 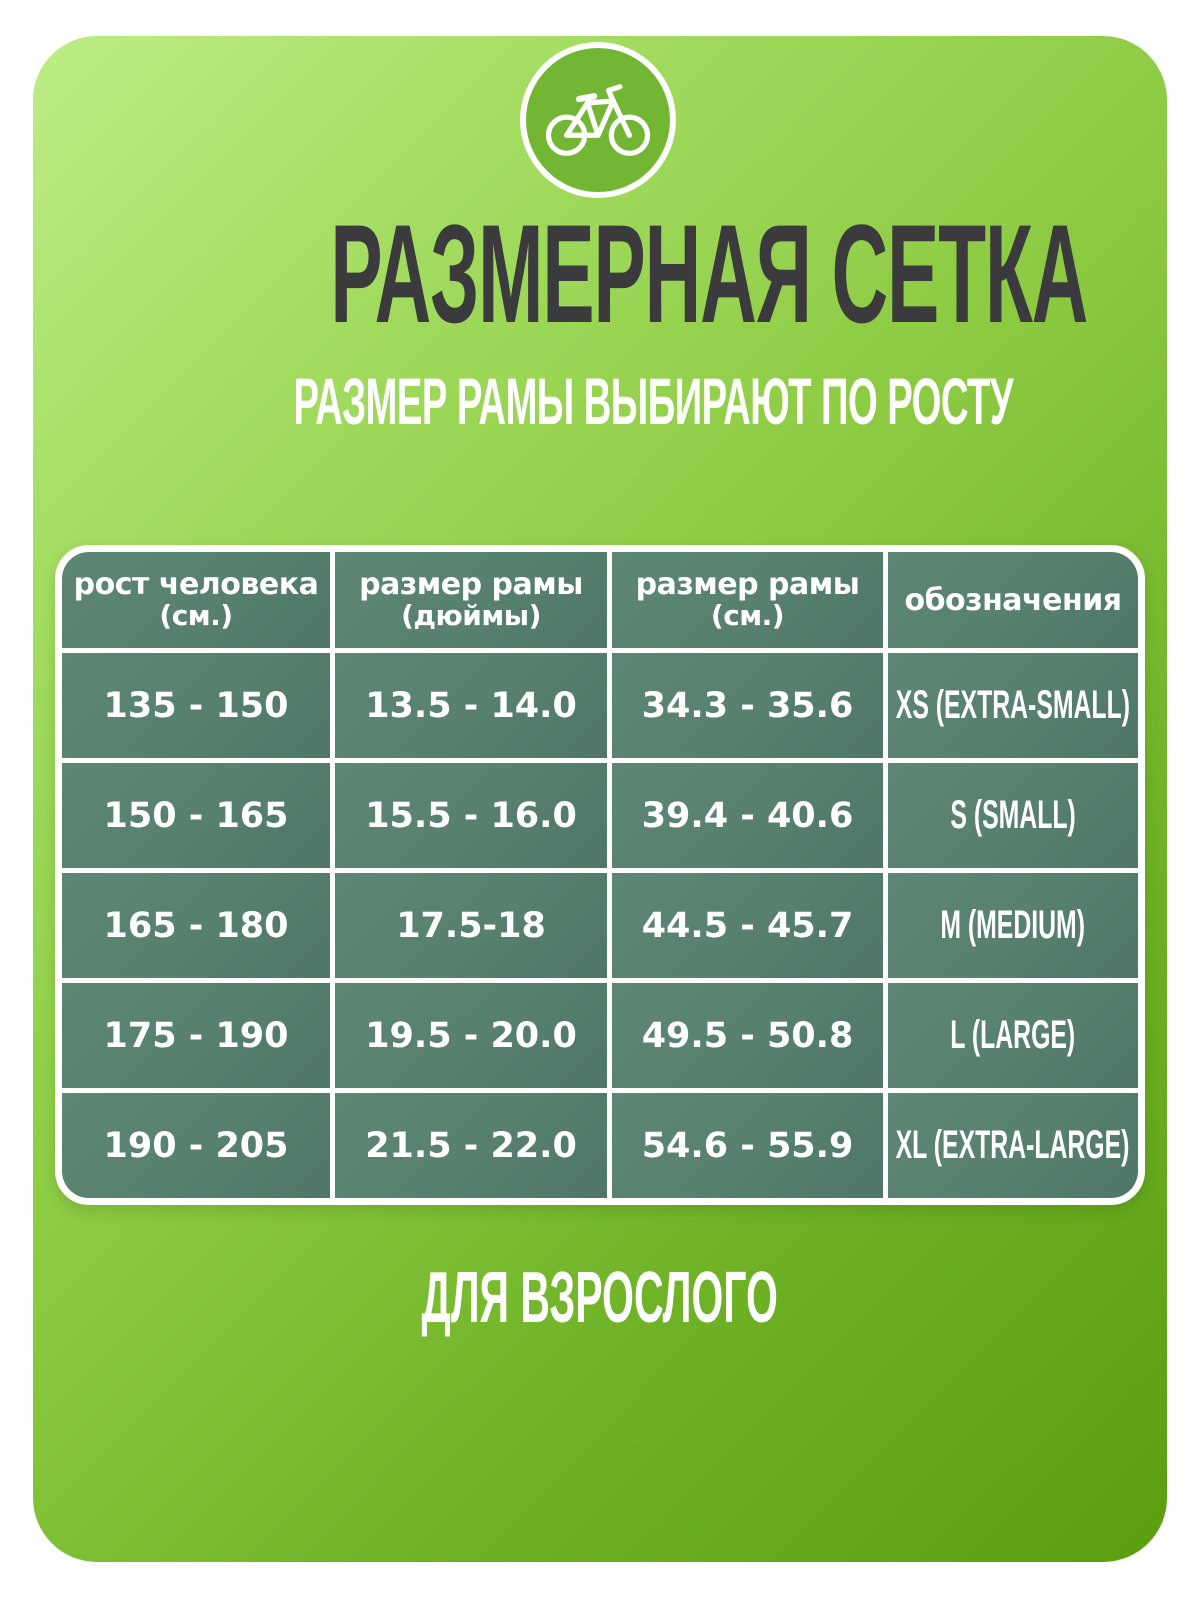 I want to click on table-cell-height: 190 - 205, so click(x=196, y=1145).